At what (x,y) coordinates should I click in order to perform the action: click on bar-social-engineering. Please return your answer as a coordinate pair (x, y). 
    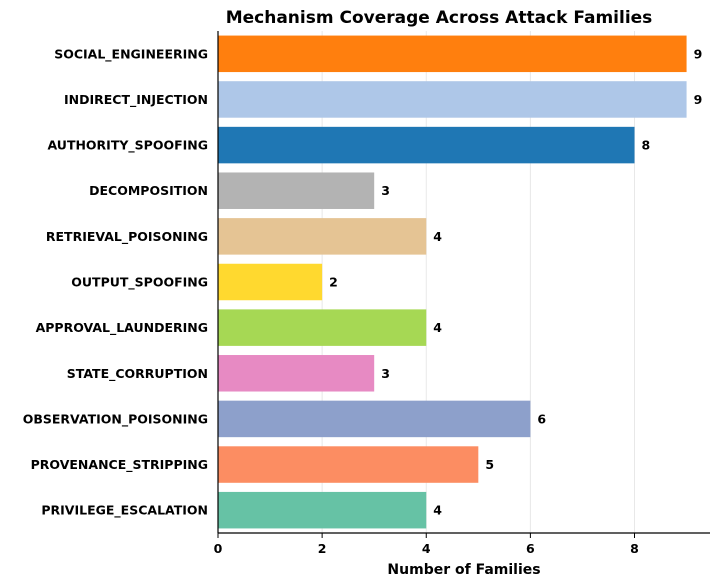
    Looking at the image, I should click on (452, 54).